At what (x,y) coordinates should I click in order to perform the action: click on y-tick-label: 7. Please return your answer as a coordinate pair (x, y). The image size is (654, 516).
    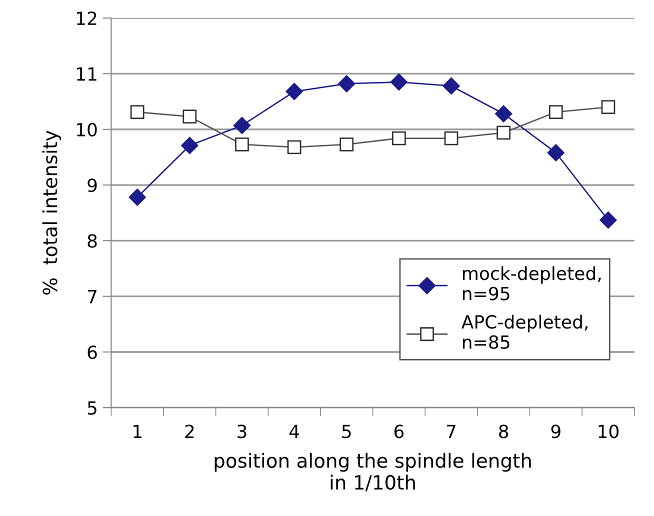
    Looking at the image, I should click on (92, 297).